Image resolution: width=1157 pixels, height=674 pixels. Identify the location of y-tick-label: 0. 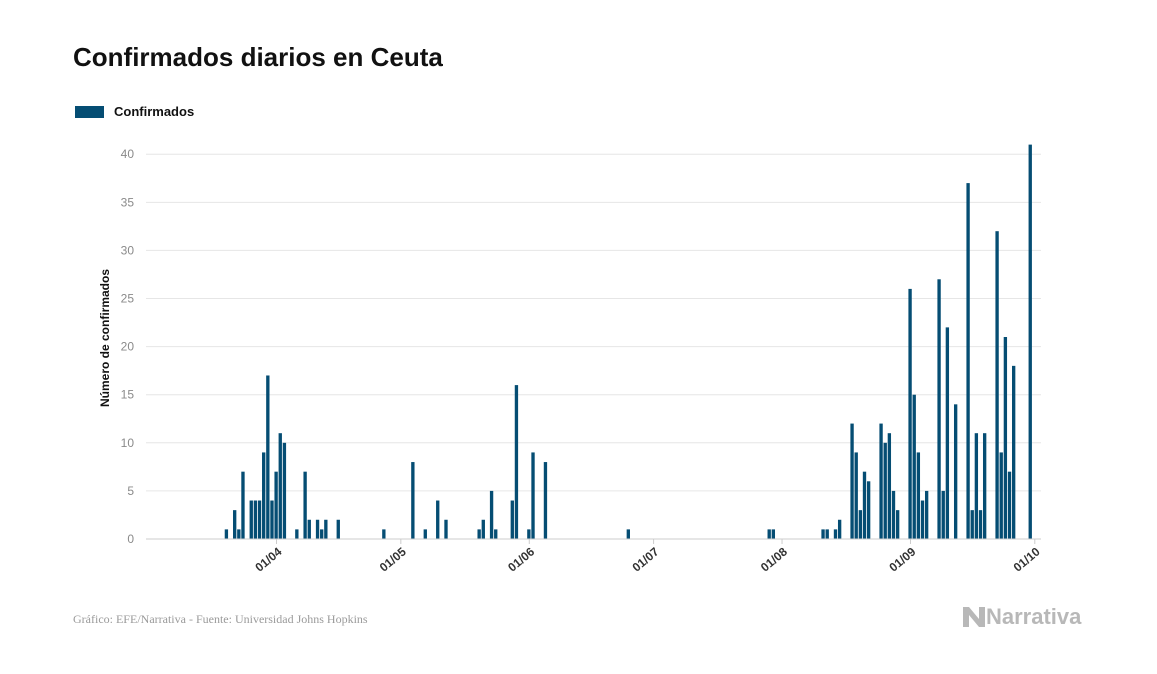
(130, 539).